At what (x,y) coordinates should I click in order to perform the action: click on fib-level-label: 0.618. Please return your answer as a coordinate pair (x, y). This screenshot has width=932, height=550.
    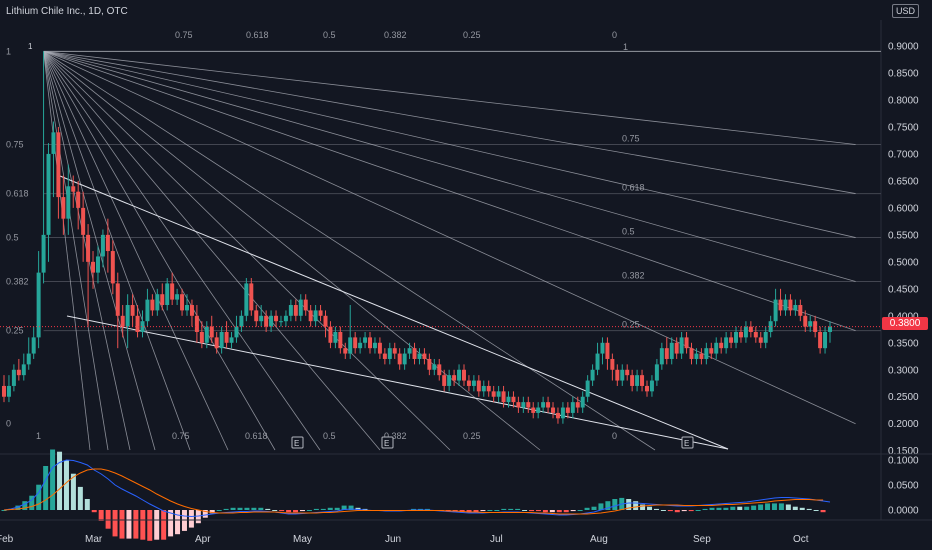
    Looking at the image, I should click on (633, 188).